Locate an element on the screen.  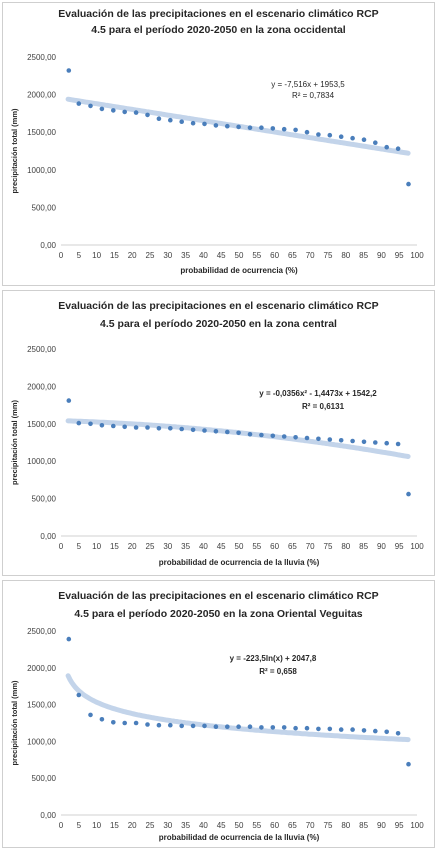
y-axis-label: precipitación total (mm) is located at coordinates (14, 151).